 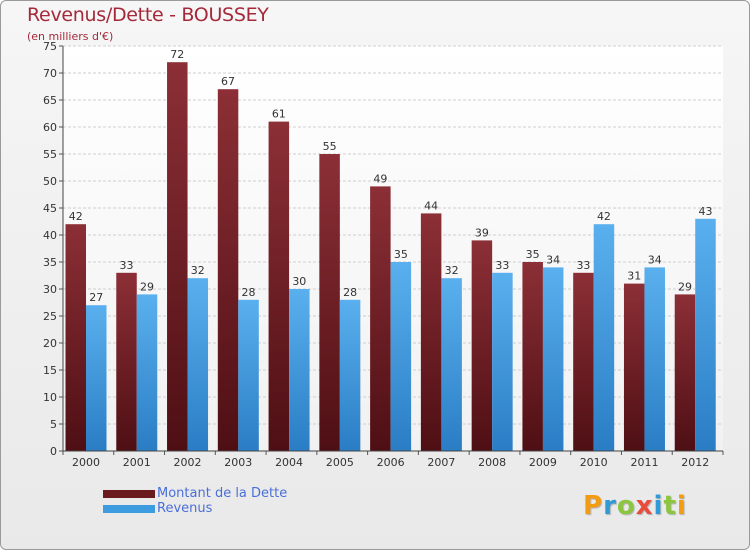 What do you see at coordinates (705, 211) in the screenshot?
I see `data-label: 43` at bounding box center [705, 211].